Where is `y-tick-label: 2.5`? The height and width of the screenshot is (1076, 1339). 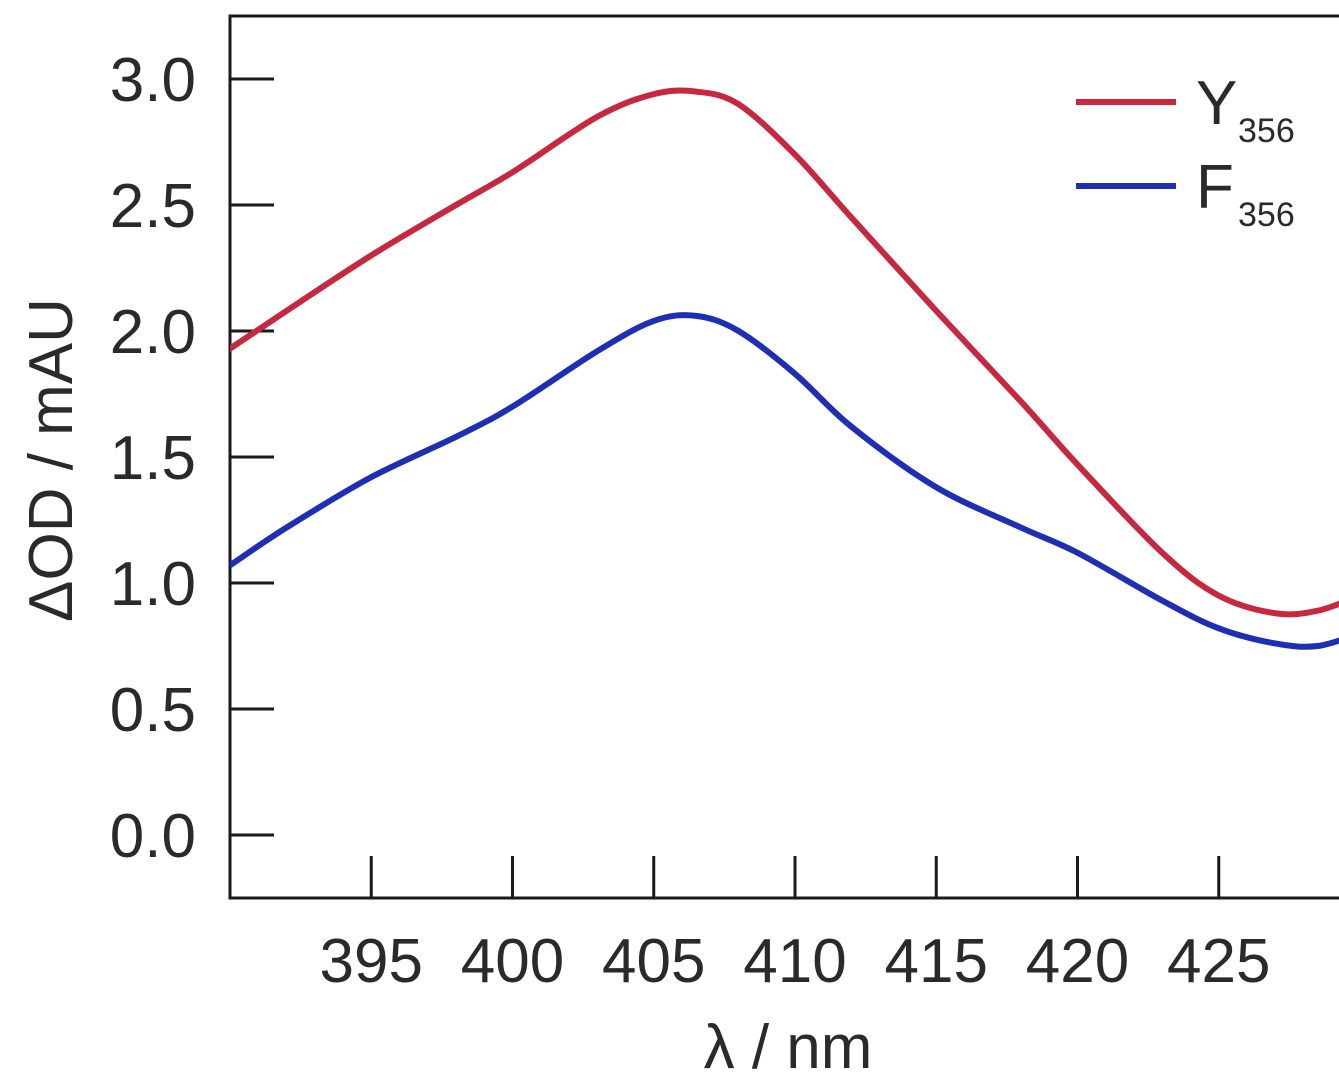 y-tick-label: 2.5 is located at coordinates (153, 206).